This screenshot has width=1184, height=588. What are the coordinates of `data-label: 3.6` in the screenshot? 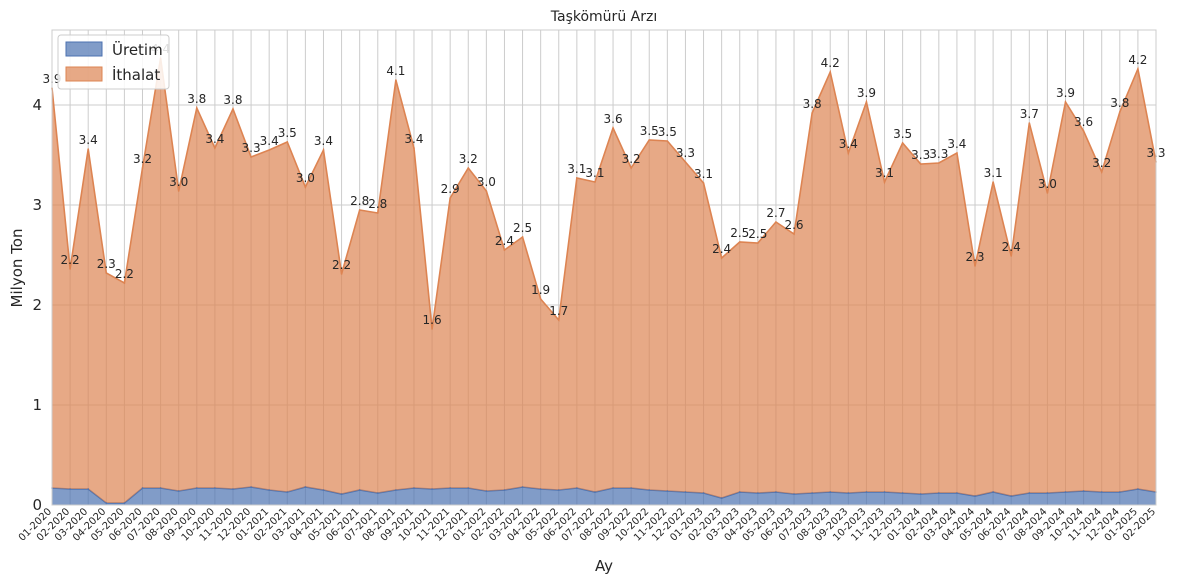 It's located at (613, 119).